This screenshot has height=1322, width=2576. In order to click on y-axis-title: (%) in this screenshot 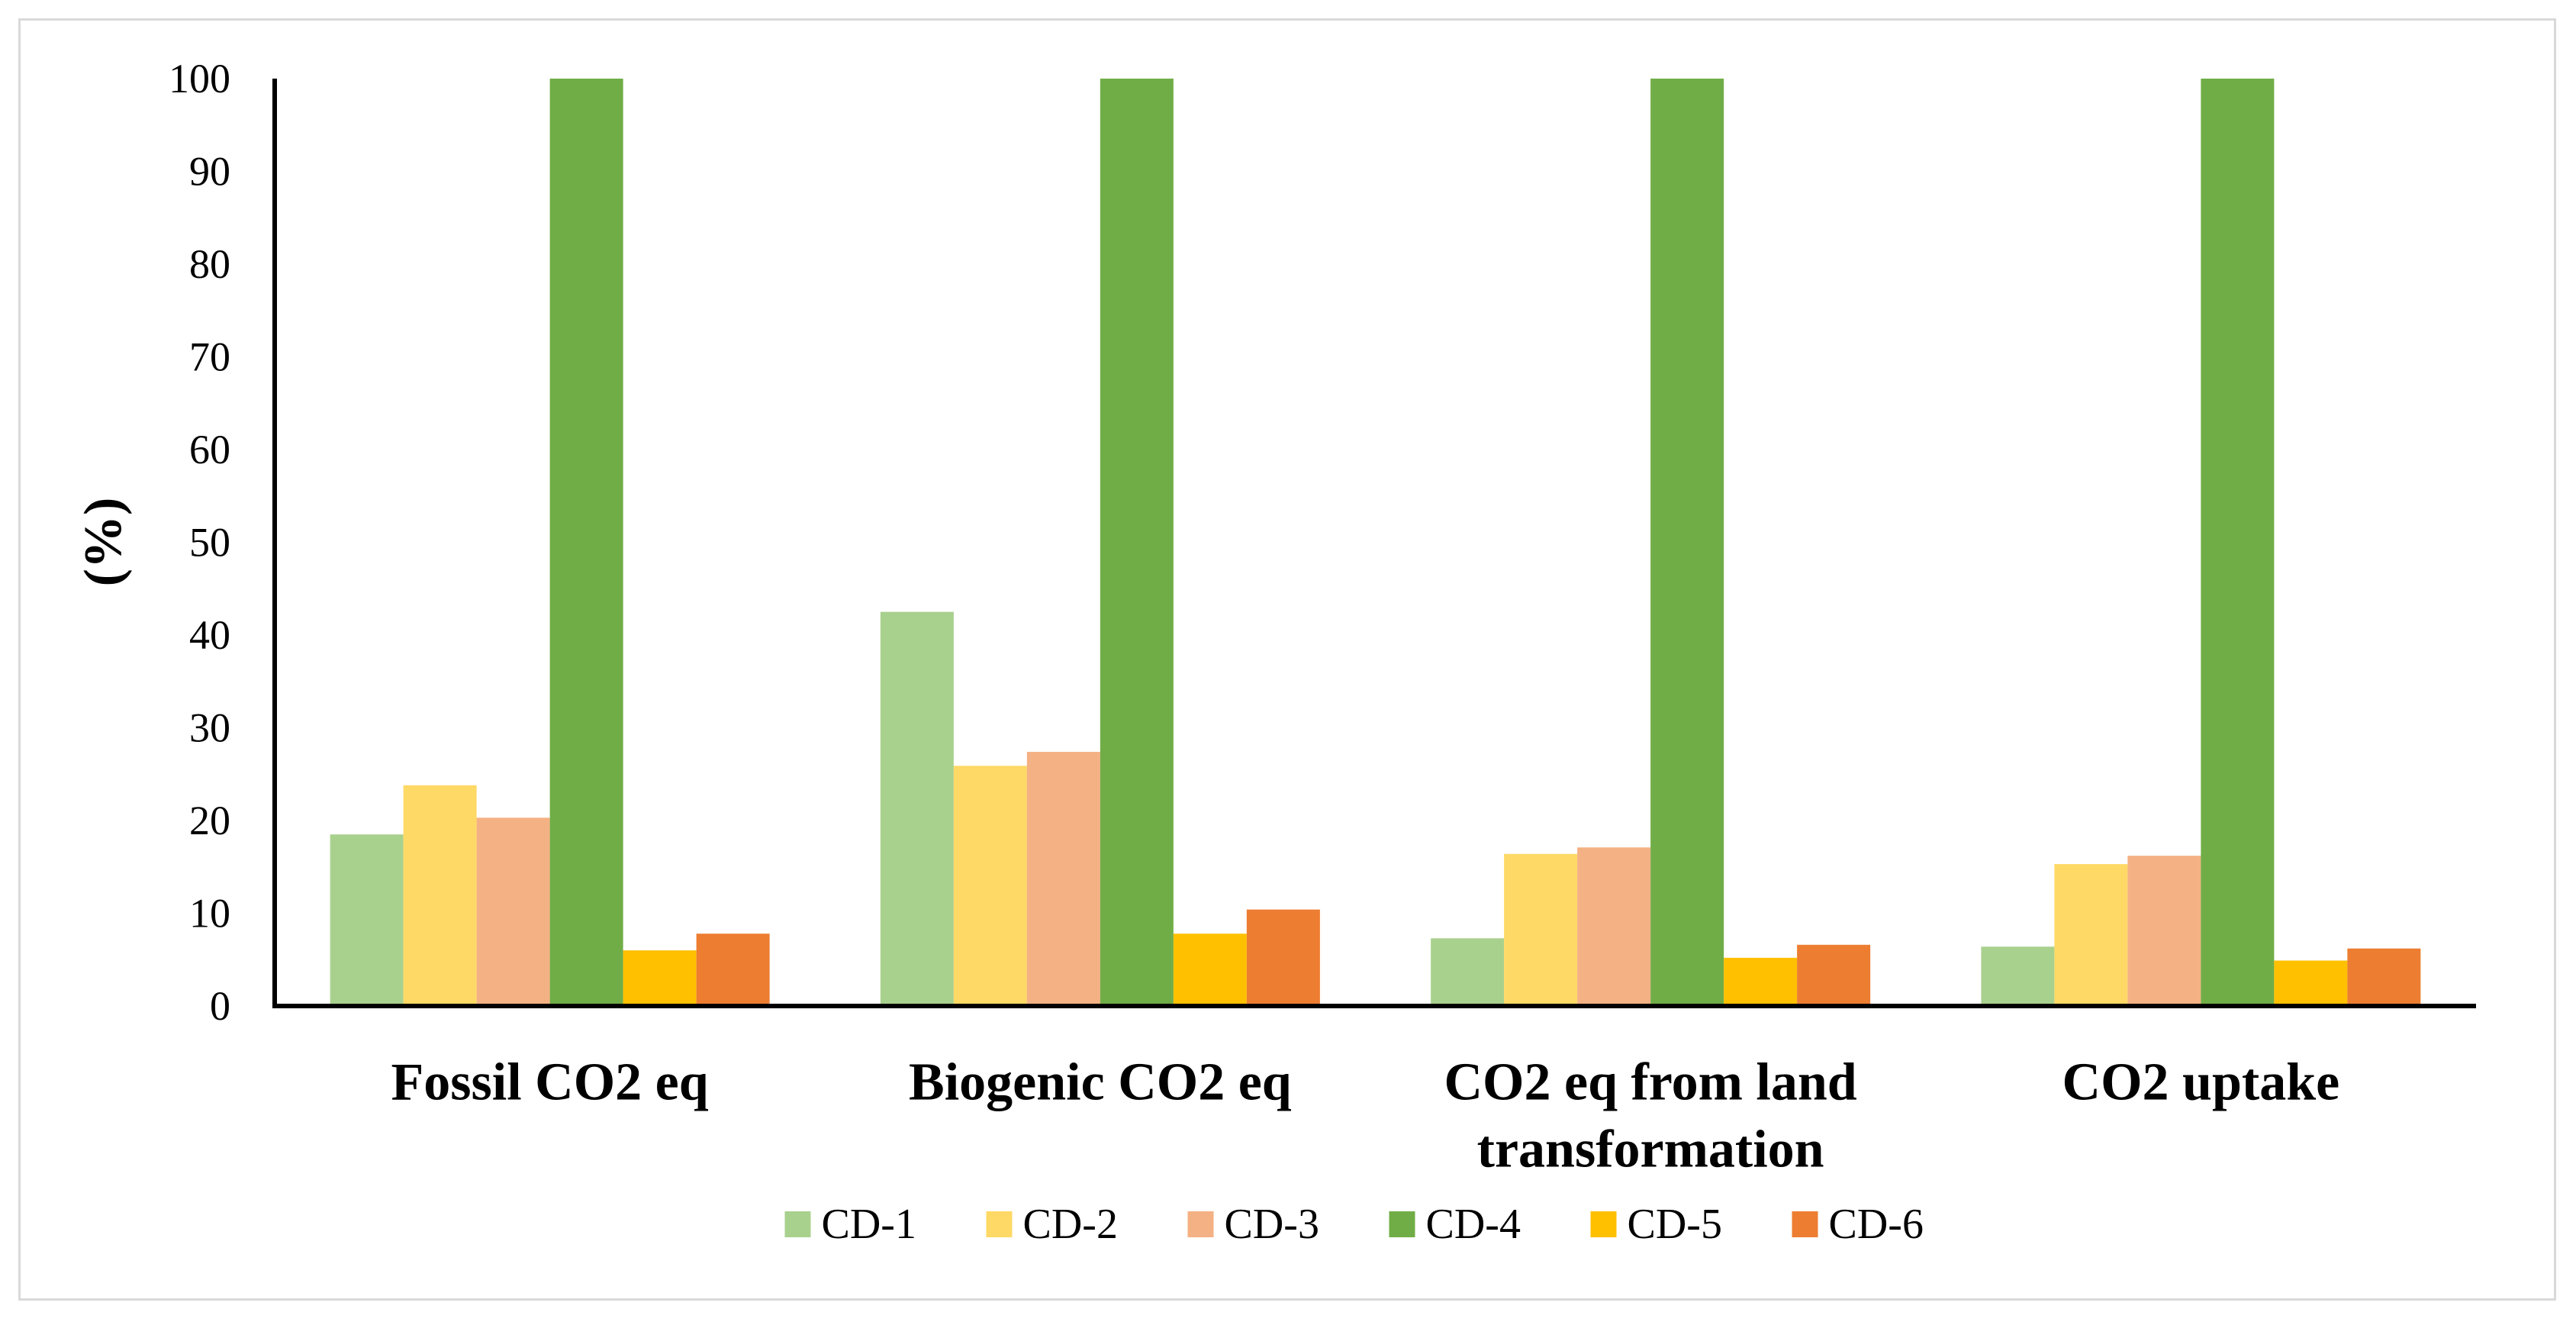, I will do `click(103, 542)`.